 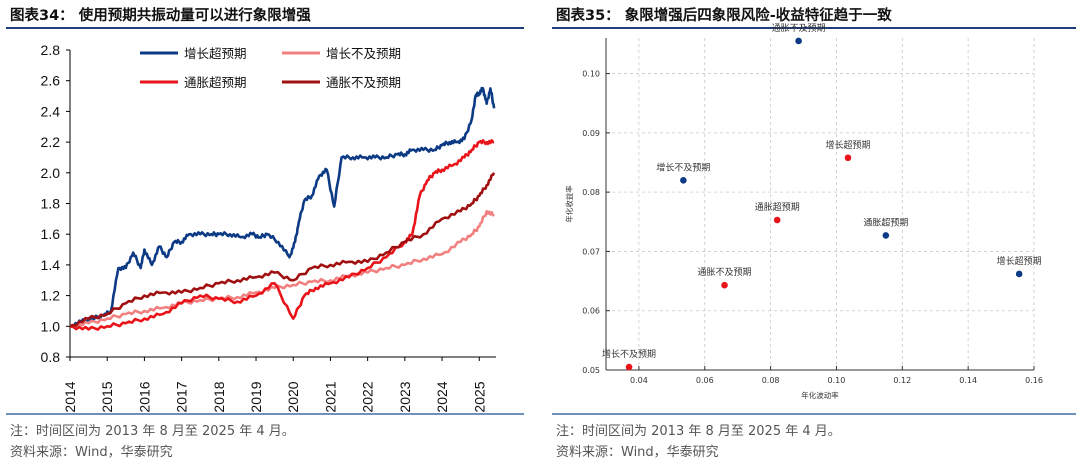 What do you see at coordinates (70, 396) in the screenshot?
I see `x-tick-label: 2014` at bounding box center [70, 396].